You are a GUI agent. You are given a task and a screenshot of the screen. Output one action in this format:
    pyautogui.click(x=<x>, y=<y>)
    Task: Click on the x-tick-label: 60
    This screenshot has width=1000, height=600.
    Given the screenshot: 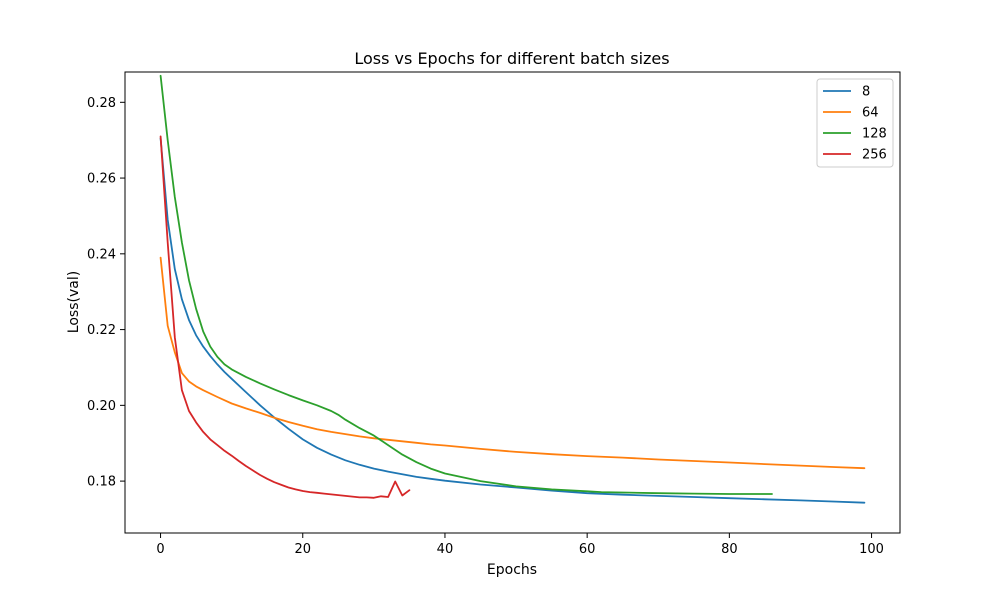 What is the action you would take?
    pyautogui.click(x=587, y=549)
    